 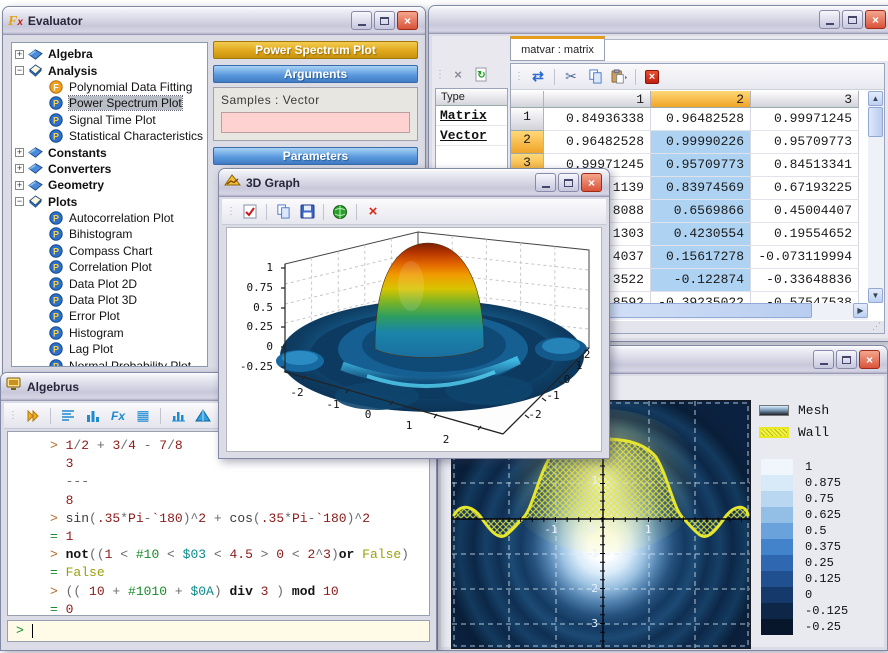 What do you see at coordinates (805, 257) in the screenshot?
I see `matrix-cell: -0.073119994` at bounding box center [805, 257].